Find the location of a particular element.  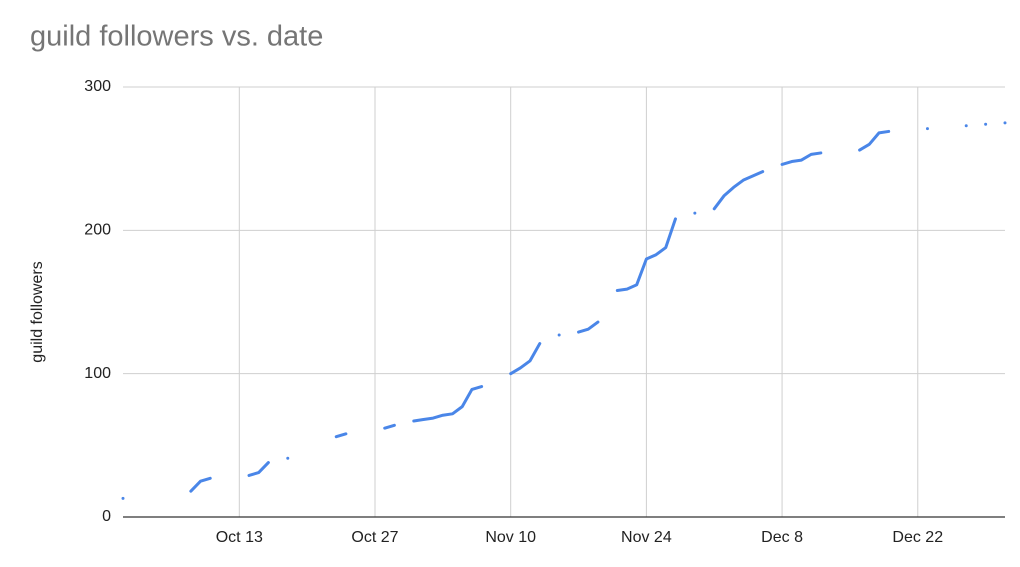

y-tick-label: 300 is located at coordinates (97, 86).